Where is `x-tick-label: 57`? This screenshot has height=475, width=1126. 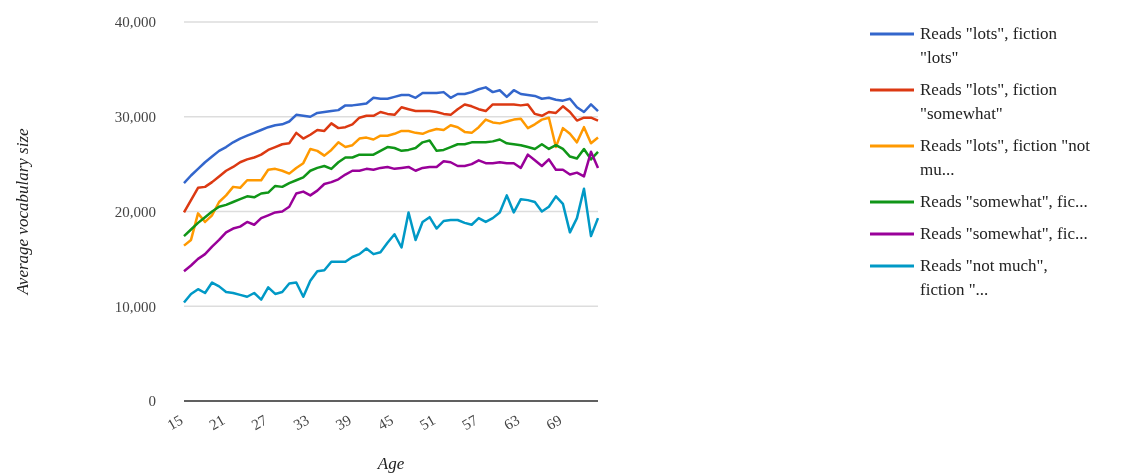
x-tick-label: 57 is located at coordinates (470, 422).